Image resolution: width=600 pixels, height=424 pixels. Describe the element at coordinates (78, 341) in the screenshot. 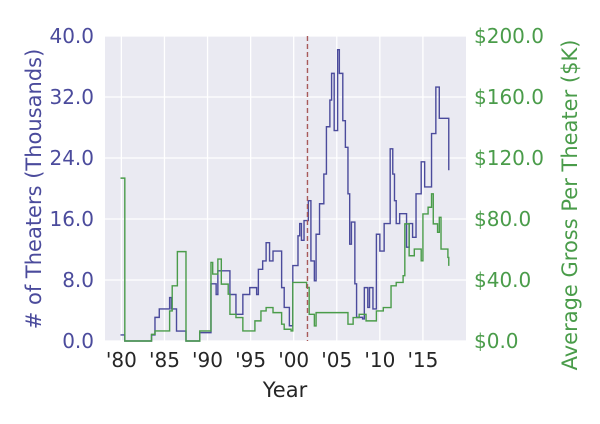

I see `y-tick-label: 0.0` at that location.